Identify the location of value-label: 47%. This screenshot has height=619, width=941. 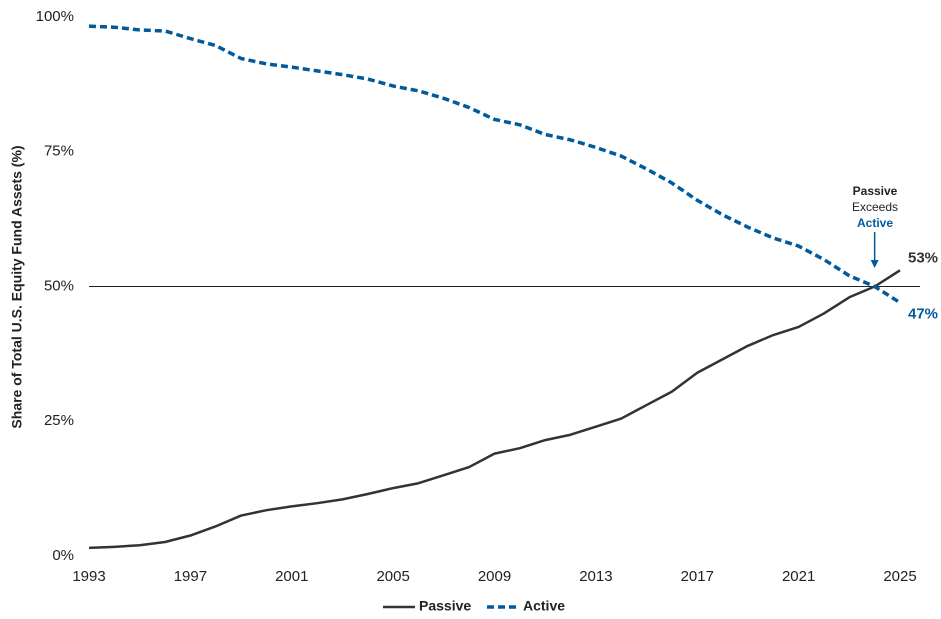
(923, 314).